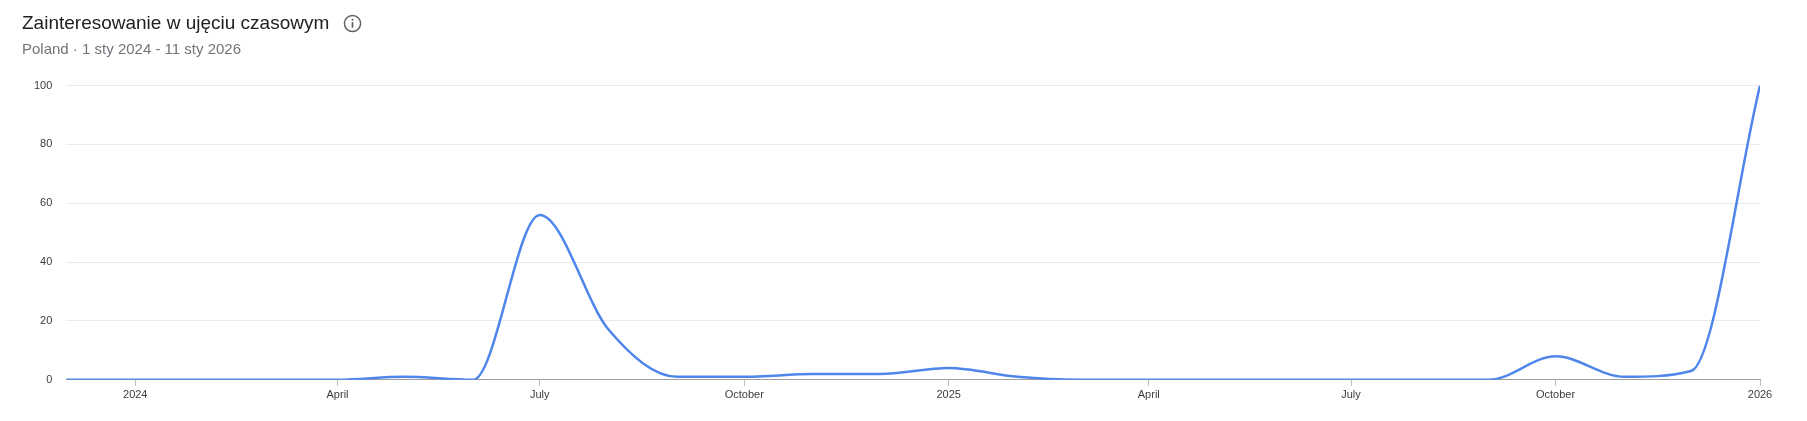 The width and height of the screenshot is (1807, 421). I want to click on y-tick-label: 40, so click(46, 261).